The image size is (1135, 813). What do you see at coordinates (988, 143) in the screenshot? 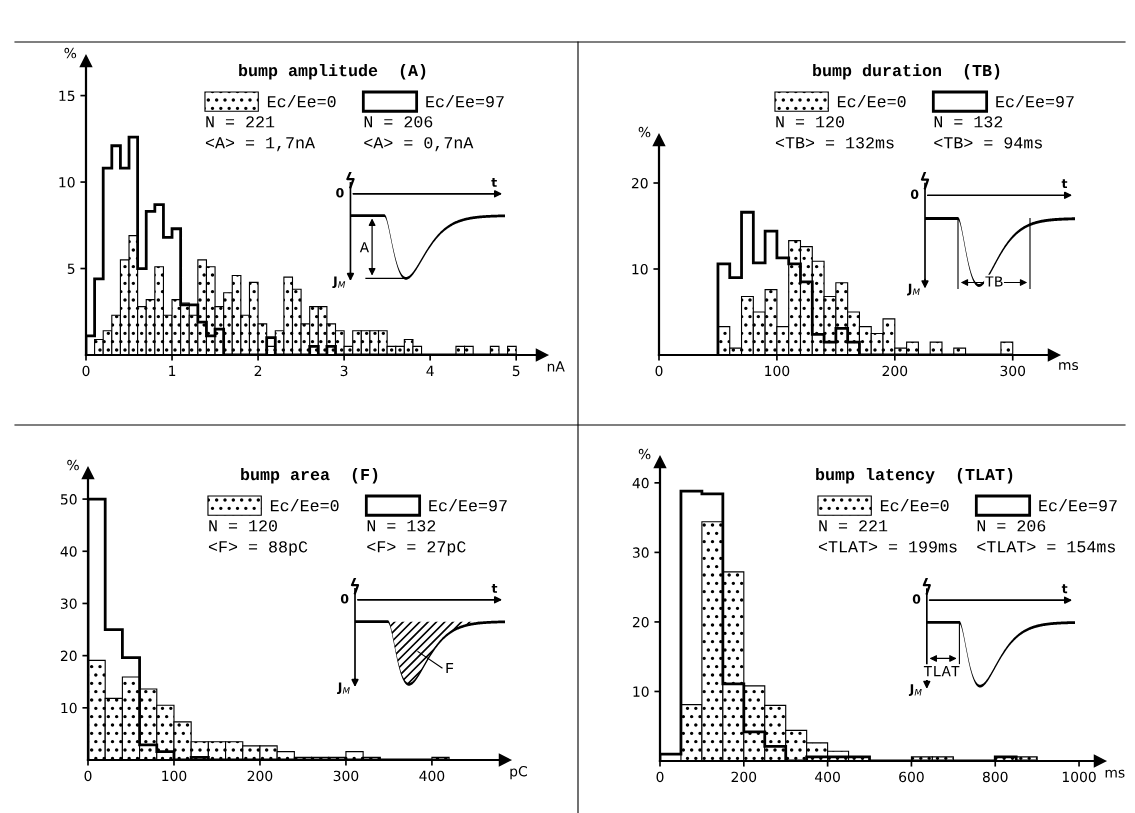
I see `annotation: <TB> = 94ms` at bounding box center [988, 143].